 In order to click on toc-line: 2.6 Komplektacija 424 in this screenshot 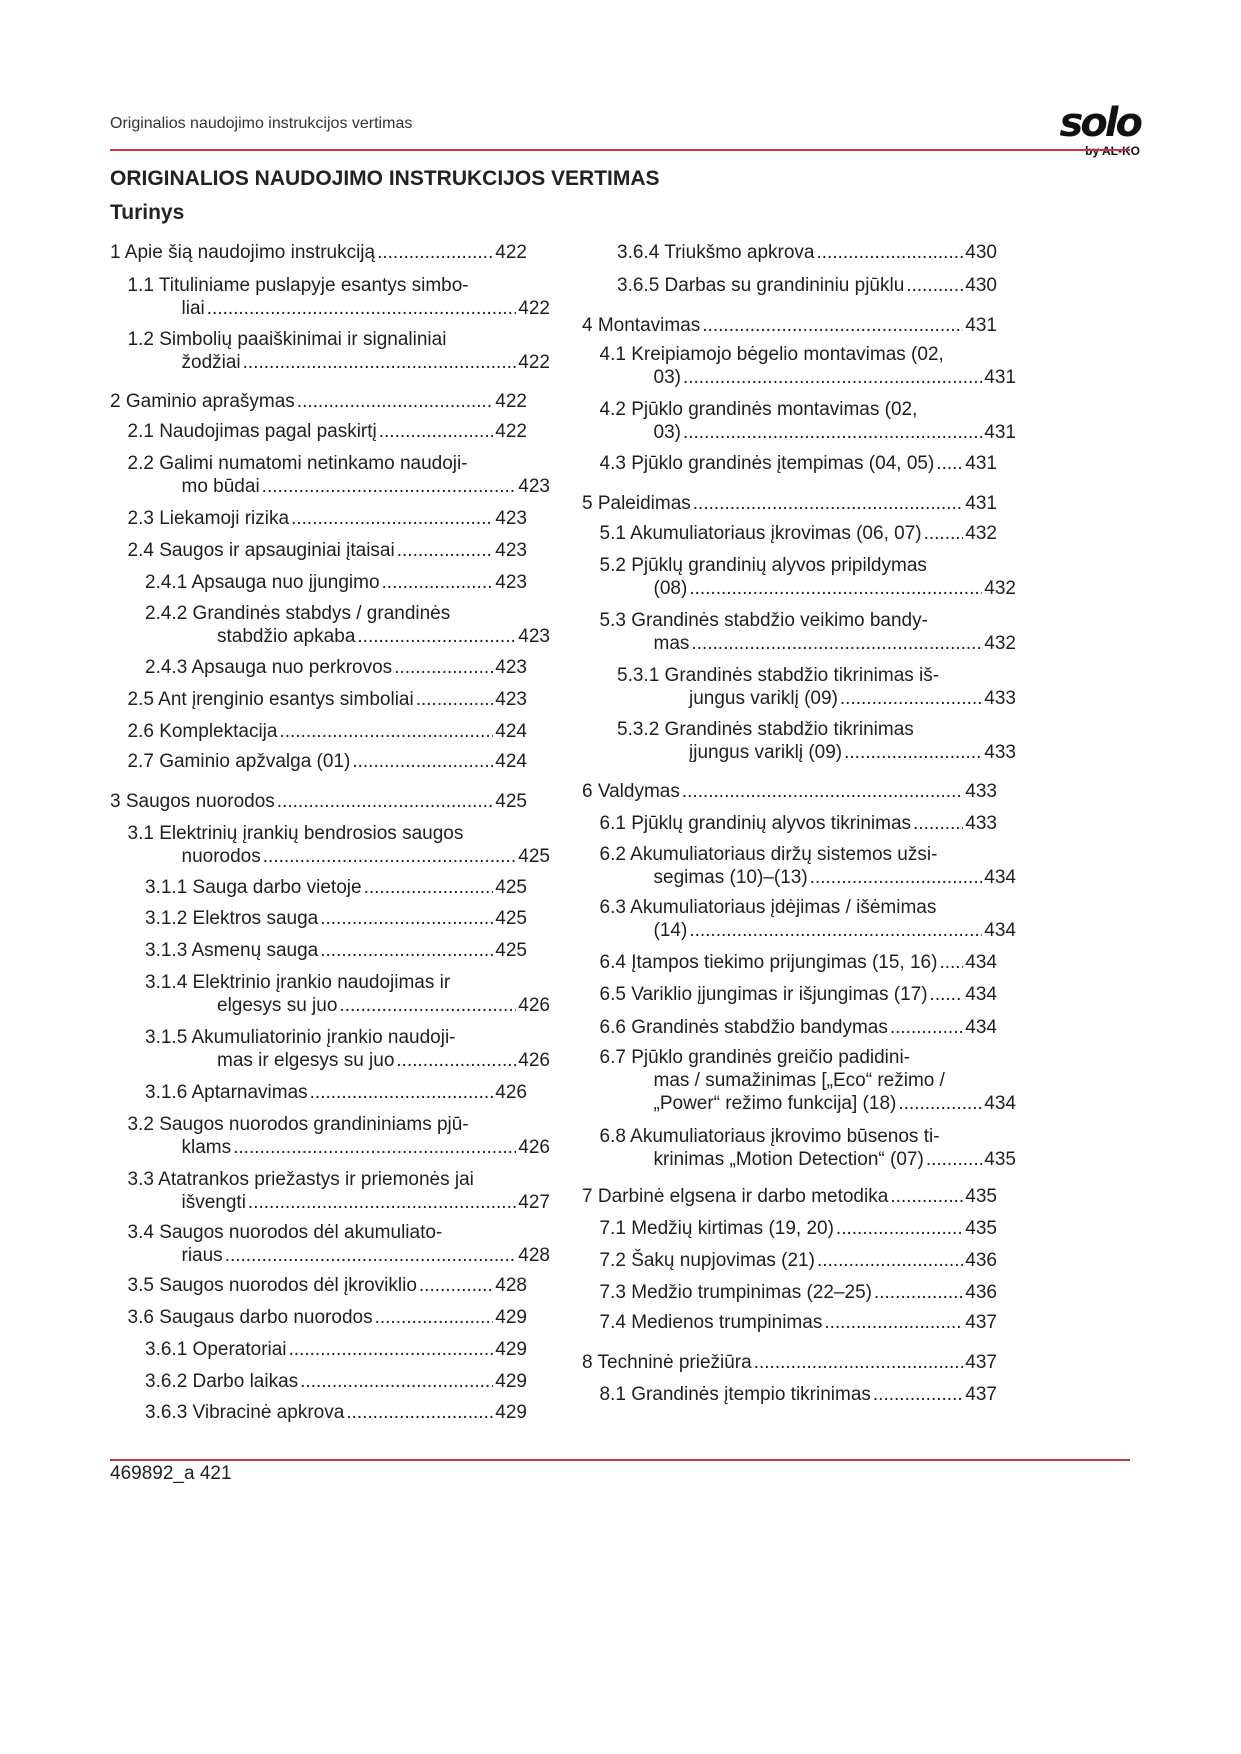, I will do `click(328, 731)`.